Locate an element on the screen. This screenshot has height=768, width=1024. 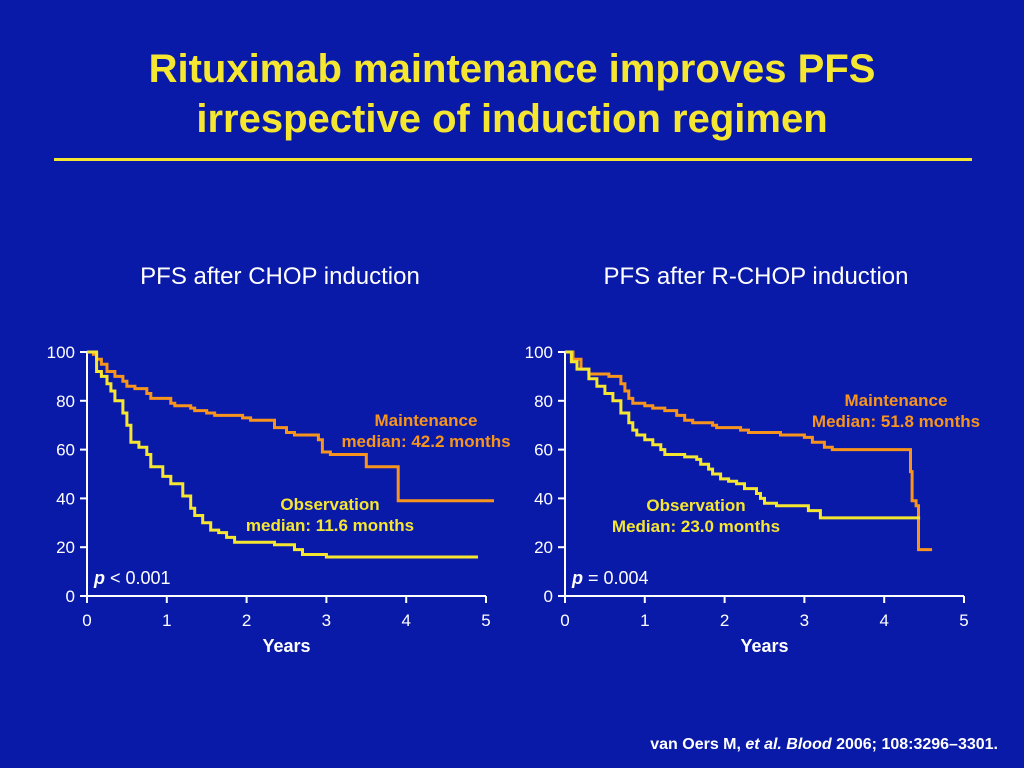
title-line-2: irrespective of induction regimen is located at coordinates (512, 119).